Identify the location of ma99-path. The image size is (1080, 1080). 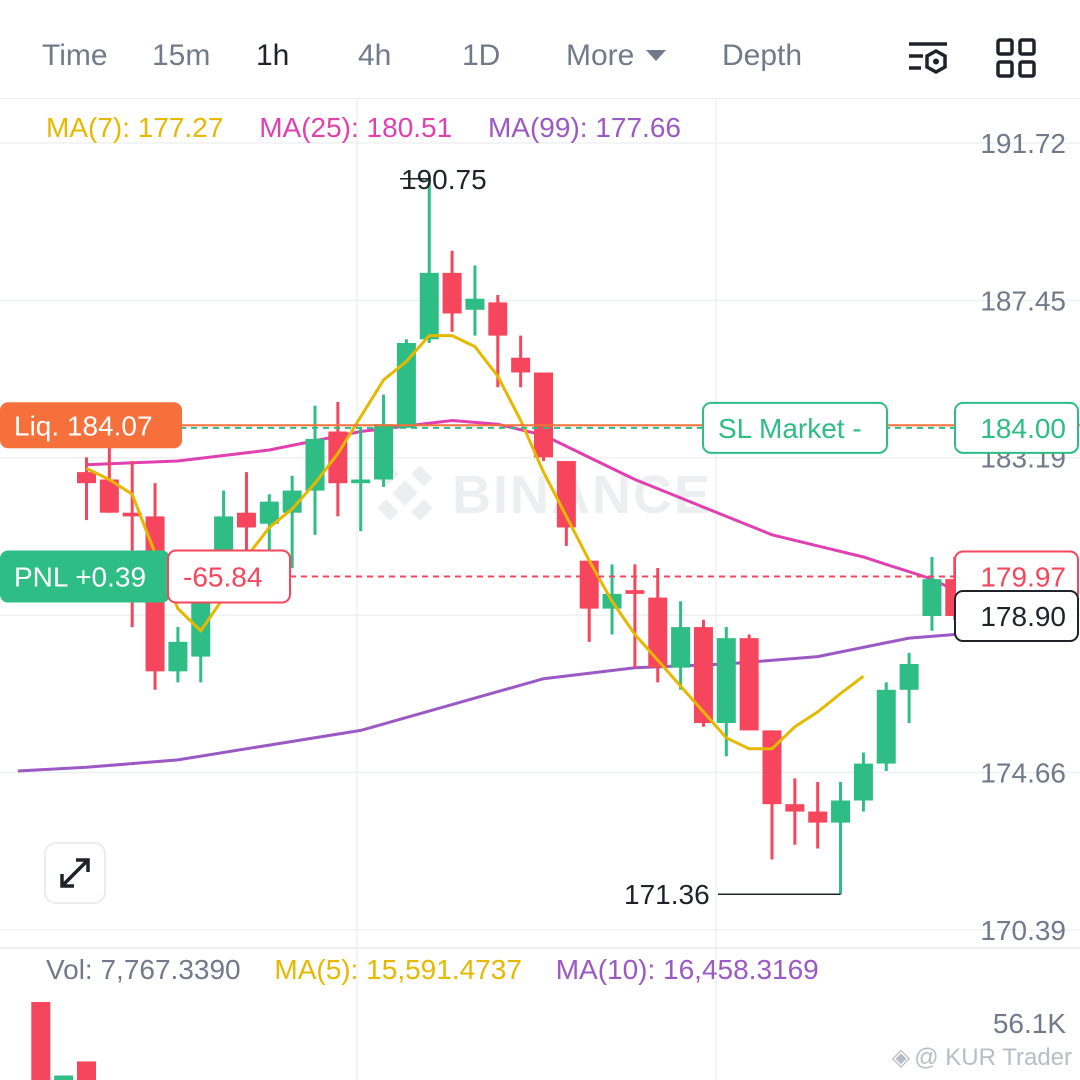
(486, 703).